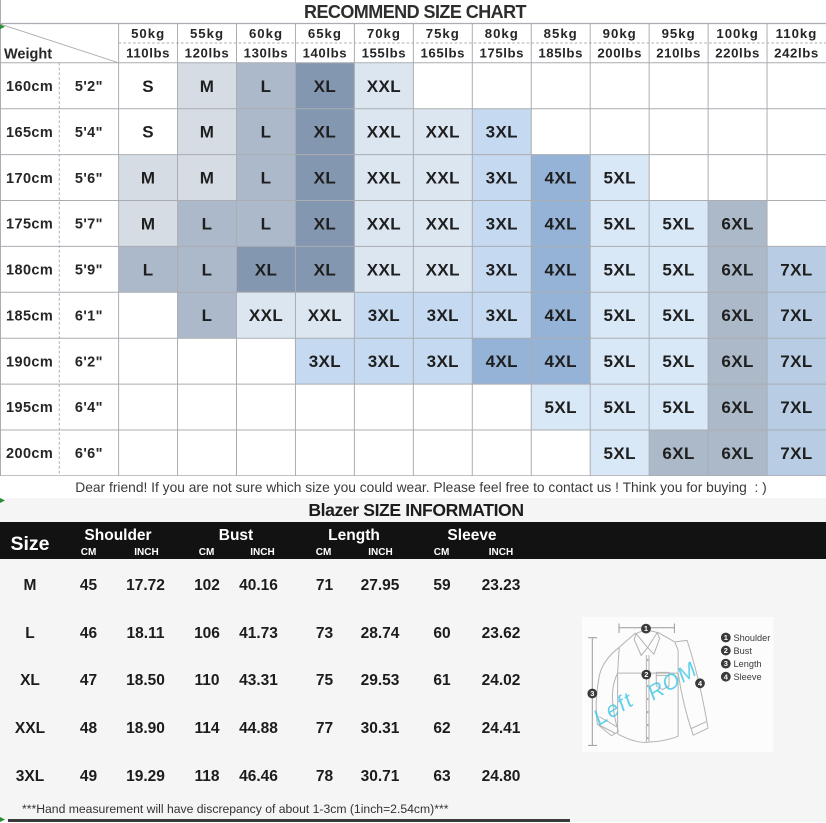 Image resolution: width=826 pixels, height=823 pixels. I want to click on svg-text: 120lbs, so click(207, 53).